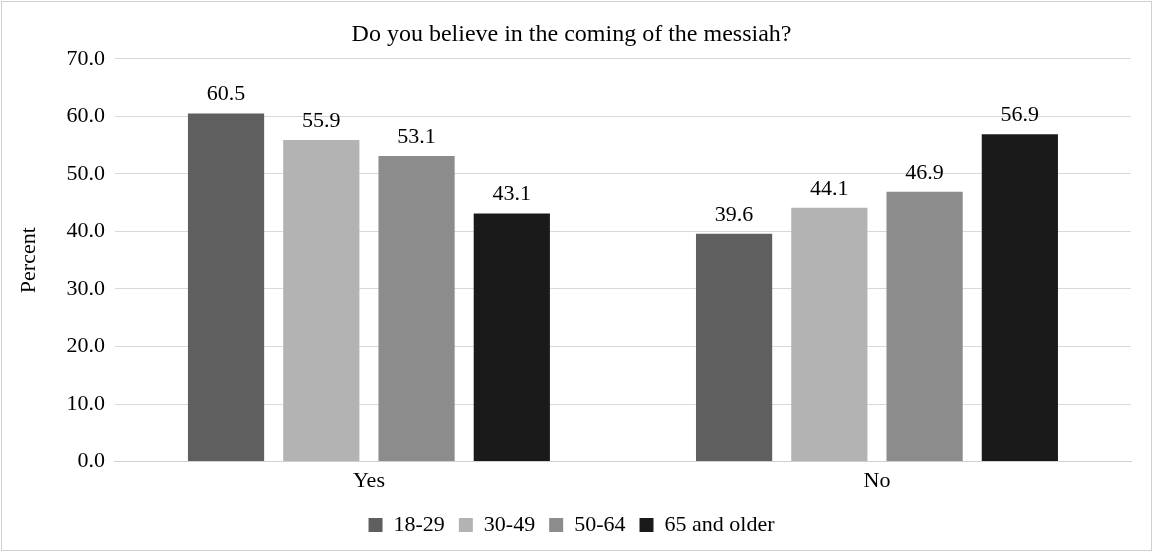 This screenshot has height=552, width=1153. Describe the element at coordinates (829, 187) in the screenshot. I see `data-label: 44.1` at that location.